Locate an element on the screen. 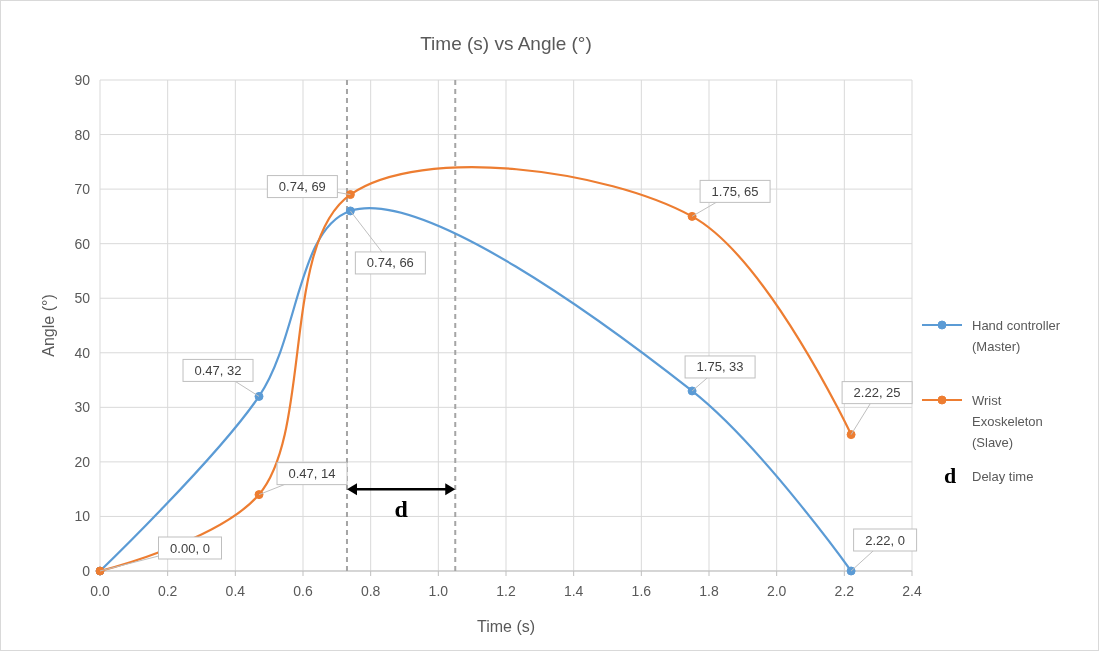  text: Delay time is located at coordinates (1003, 476).